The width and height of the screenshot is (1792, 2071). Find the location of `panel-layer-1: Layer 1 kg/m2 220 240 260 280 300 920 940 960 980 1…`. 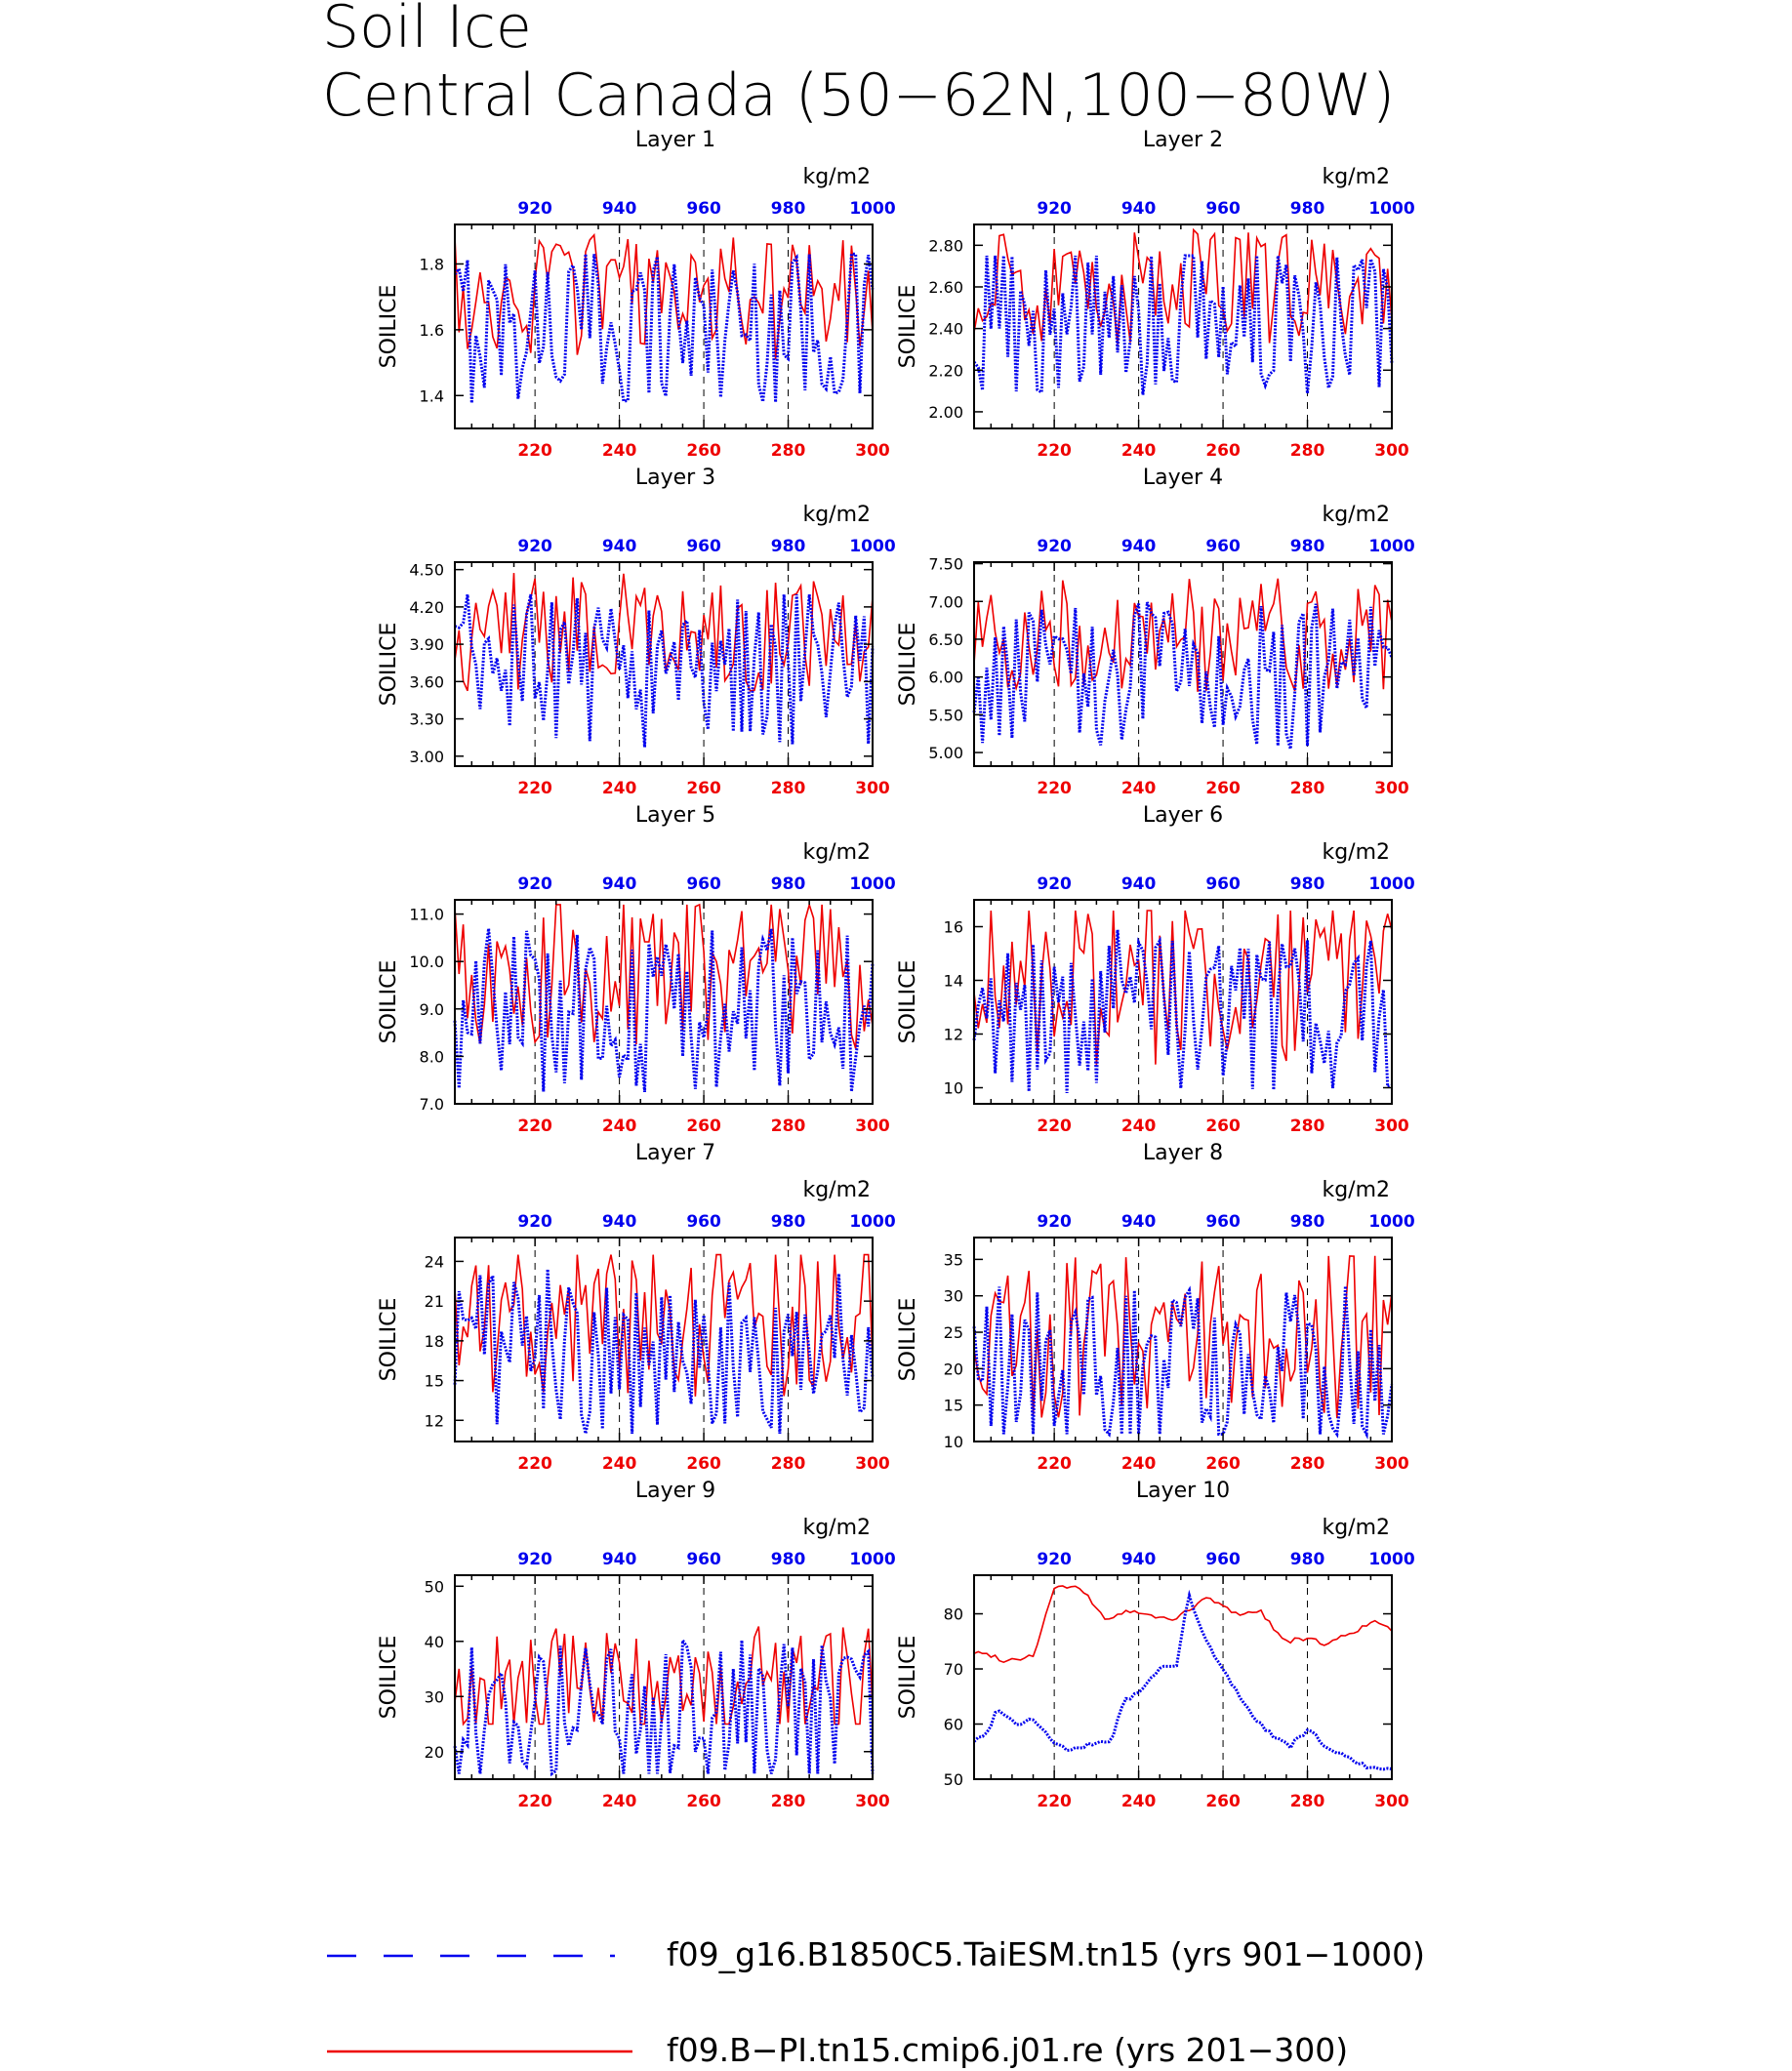

panel-layer-1: Layer 1 kg/m2 220 240 260 280 300 920 940 960 980 1… is located at coordinates (636, 295).